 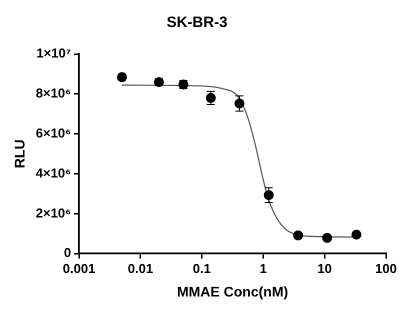 What do you see at coordinates (201, 268) in the screenshot?
I see `x-tick-label: 0.1` at bounding box center [201, 268].